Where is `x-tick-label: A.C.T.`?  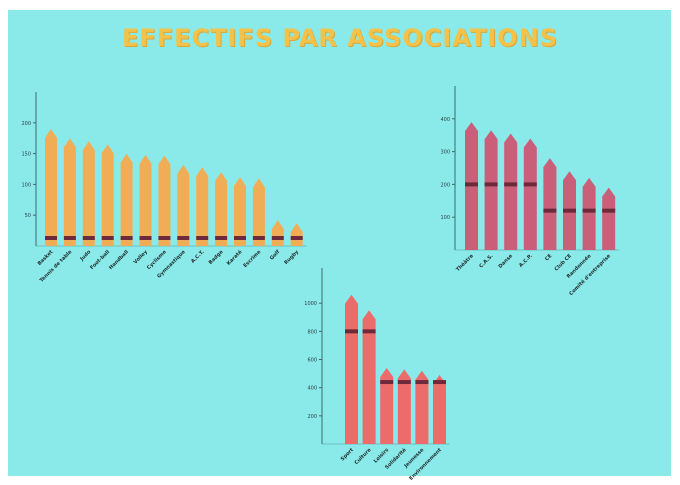
x-tick-label: A.C.T. is located at coordinates (198, 257).